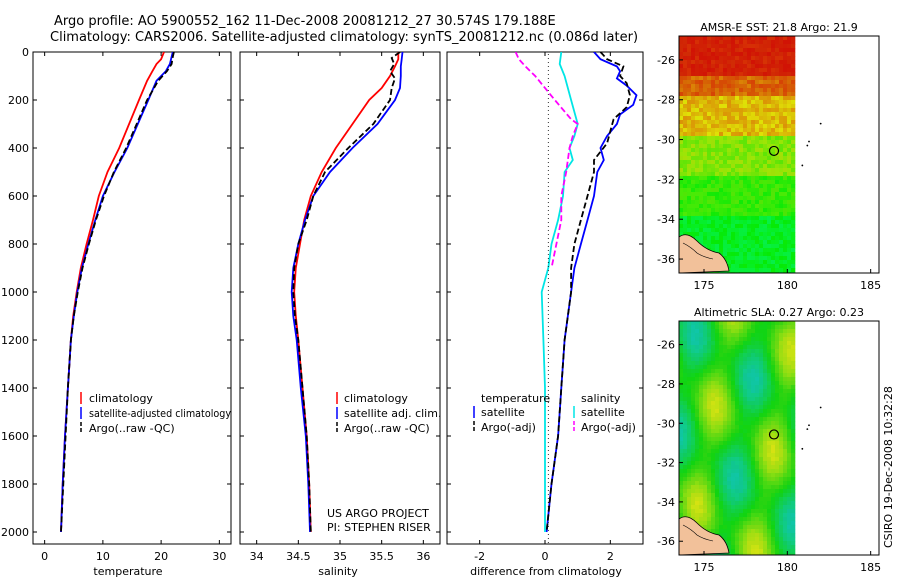 This screenshot has height=580, width=900. I want to click on x-tick-label: 36, so click(423, 556).